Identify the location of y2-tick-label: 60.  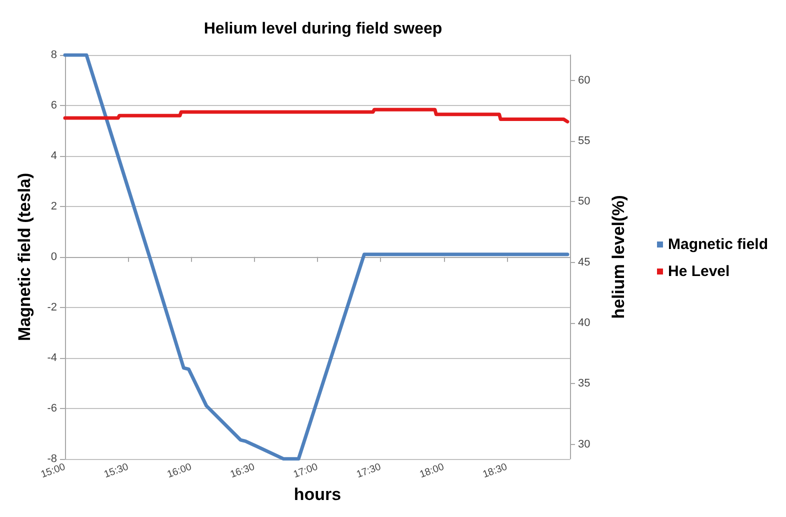
(584, 80).